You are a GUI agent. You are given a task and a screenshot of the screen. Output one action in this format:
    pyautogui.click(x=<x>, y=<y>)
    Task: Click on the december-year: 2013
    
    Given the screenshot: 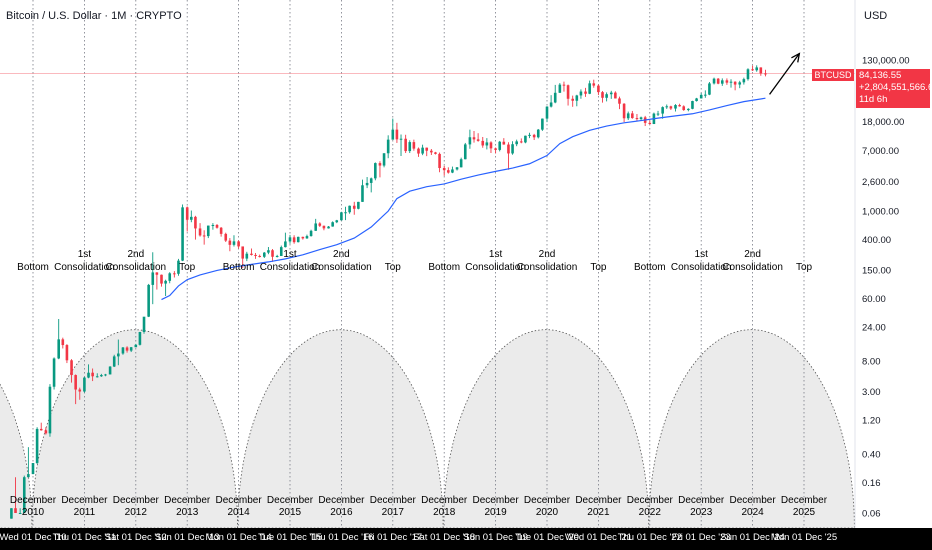 What is the action you would take?
    pyautogui.click(x=187, y=512)
    